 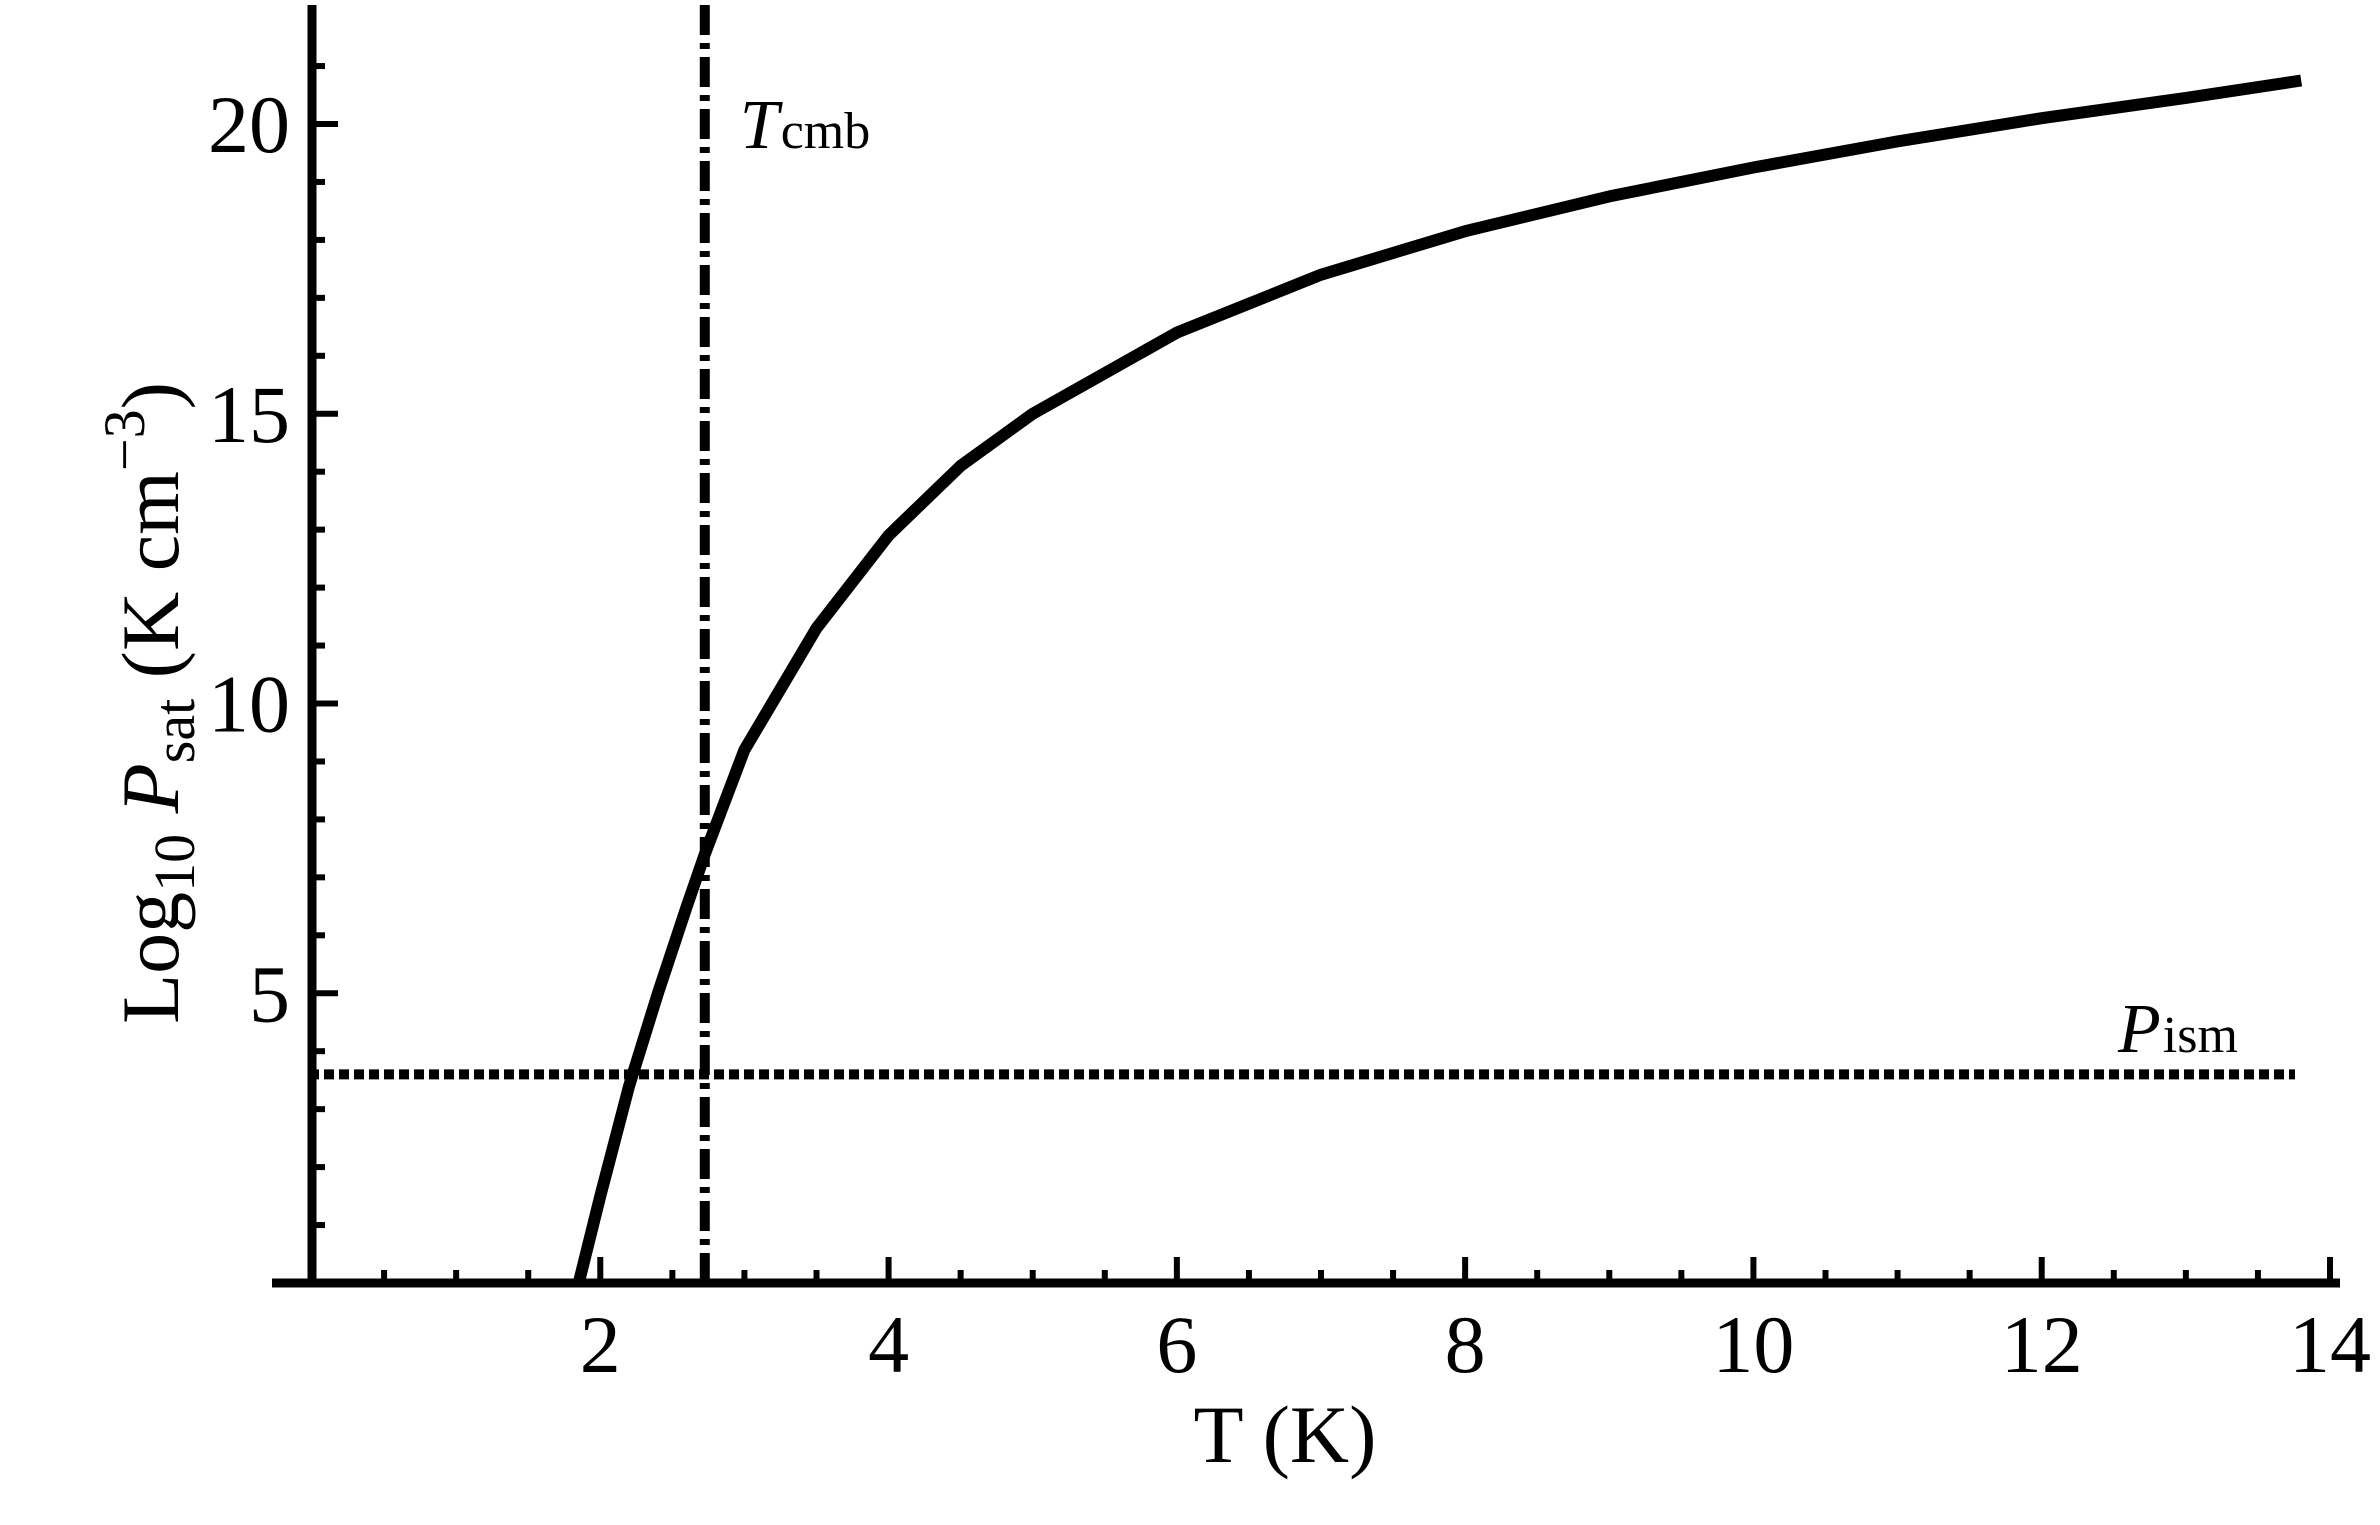 What do you see at coordinates (2177, 1029) in the screenshot?
I see `label-p-ism: Pism` at bounding box center [2177, 1029].